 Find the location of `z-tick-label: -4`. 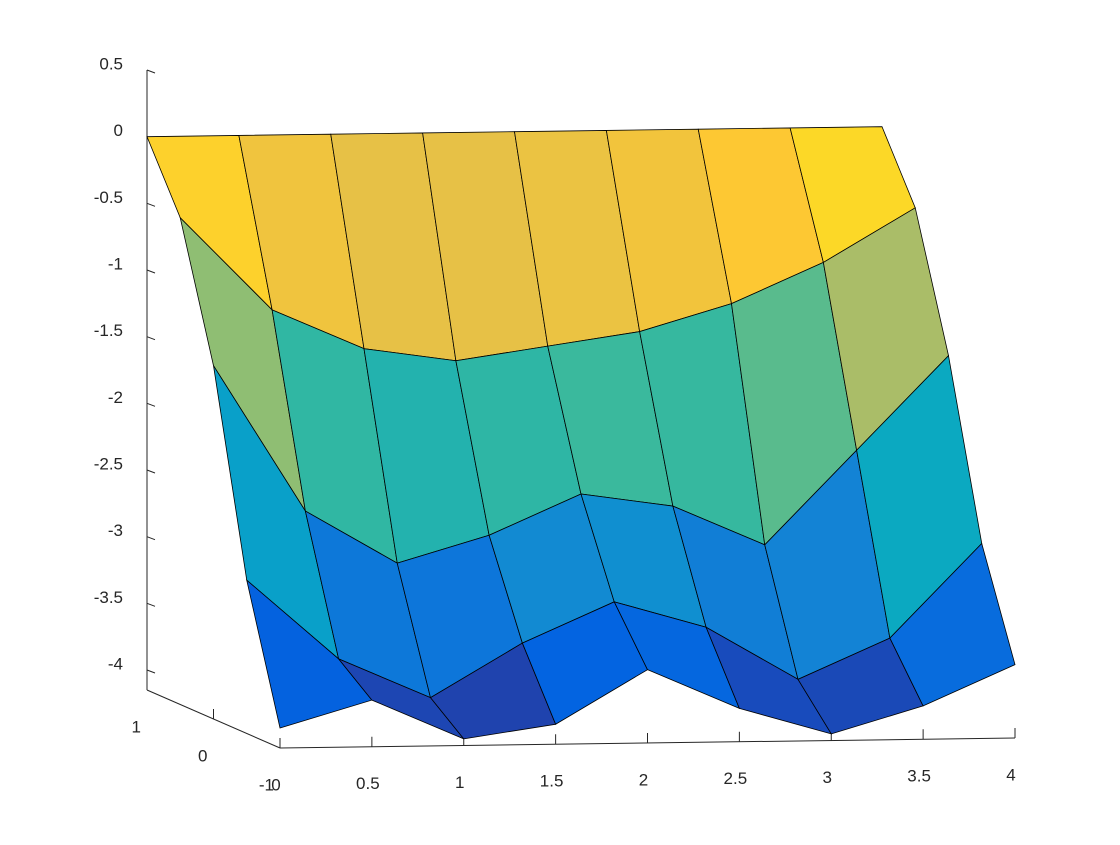

z-tick-label: -4 is located at coordinates (115, 663).